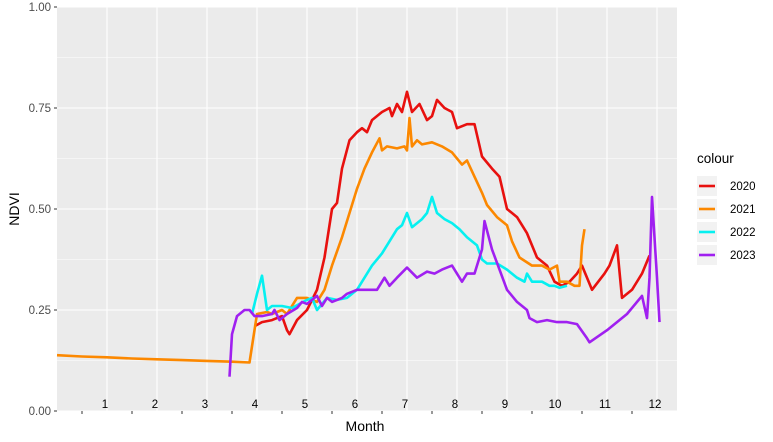  I want to click on x-tick-label: 6, so click(355, 405).